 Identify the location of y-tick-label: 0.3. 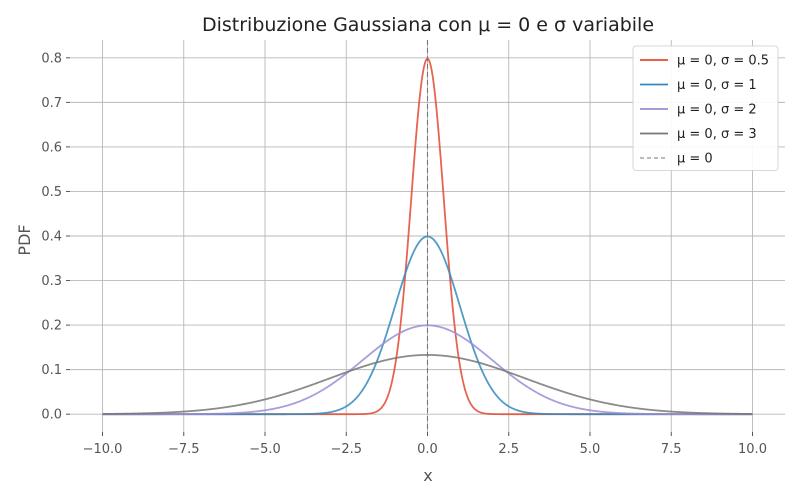
(51, 281).